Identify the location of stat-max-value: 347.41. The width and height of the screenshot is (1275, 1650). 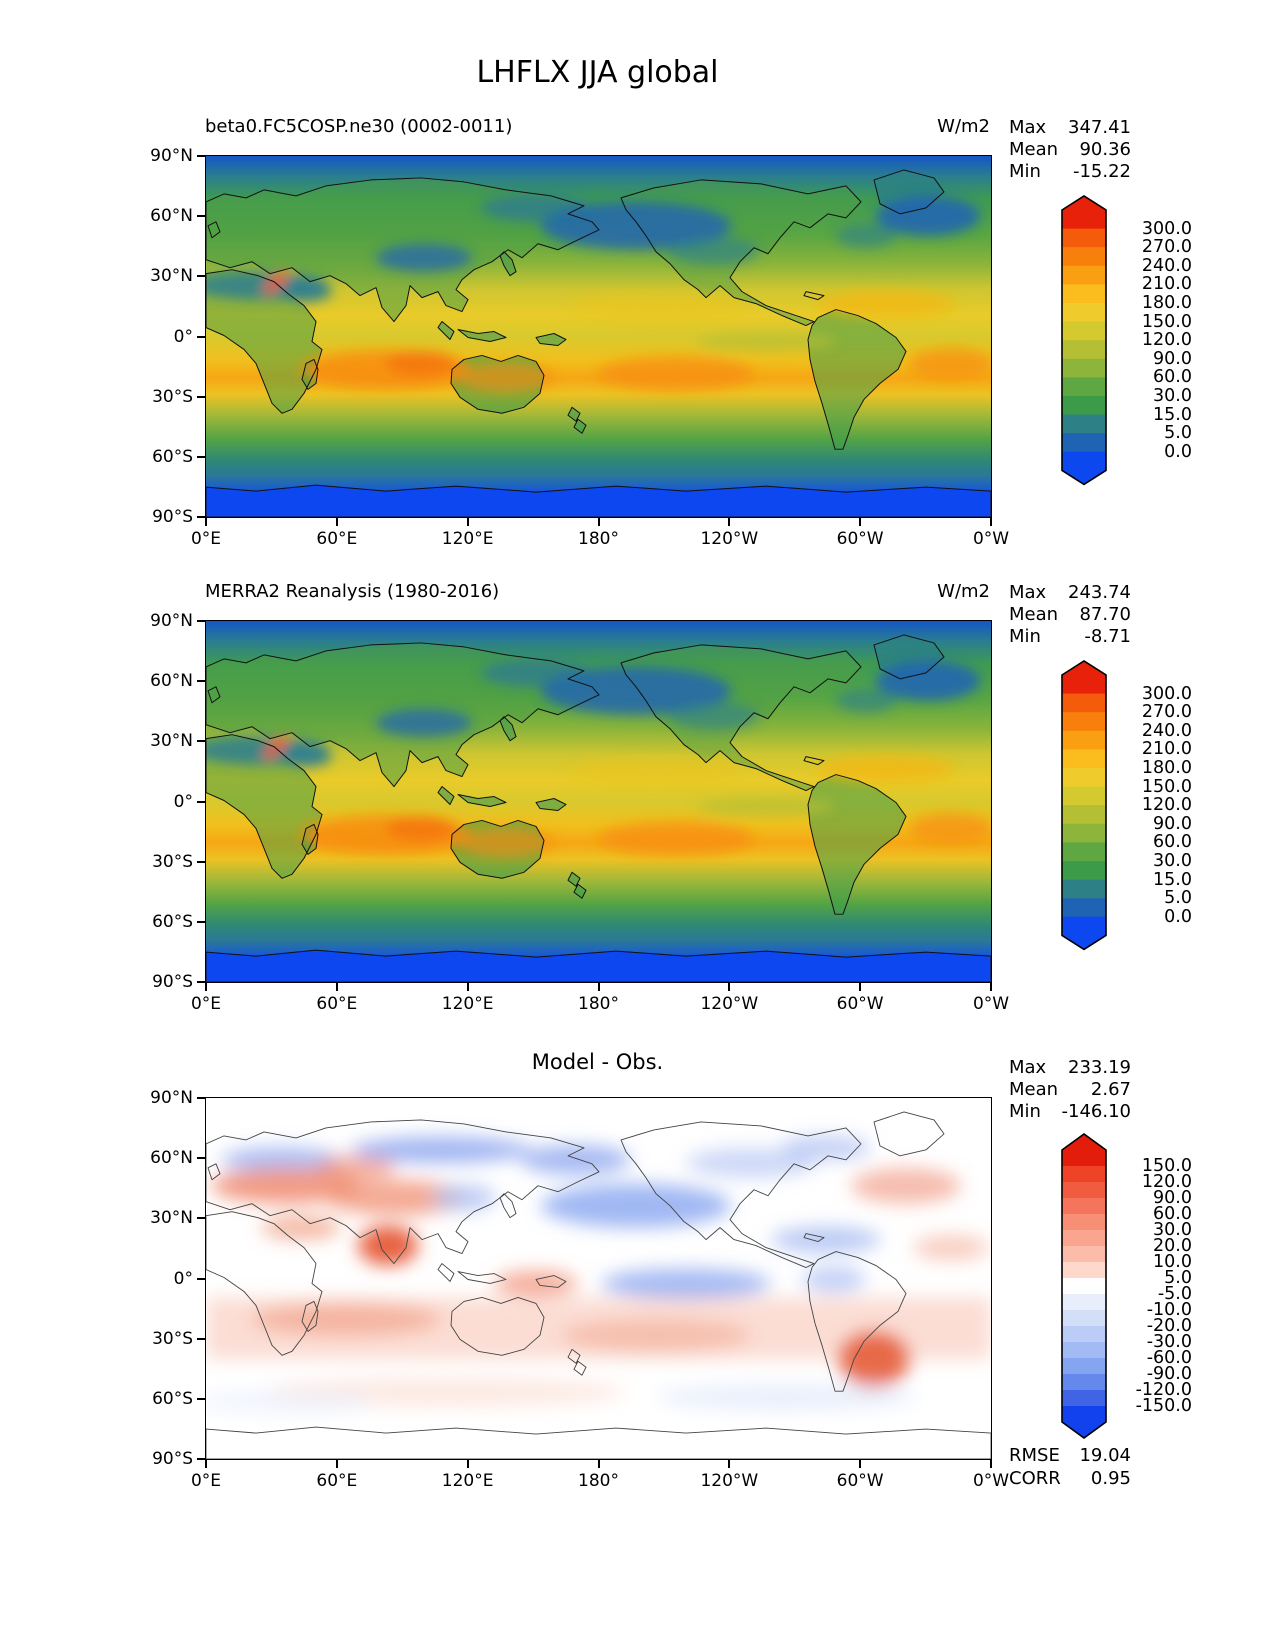
(1099, 127).